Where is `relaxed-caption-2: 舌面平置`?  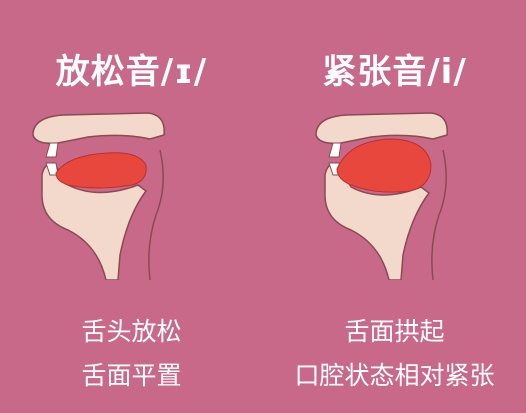
relaxed-caption-2: 舌面平置 is located at coordinates (131, 375).